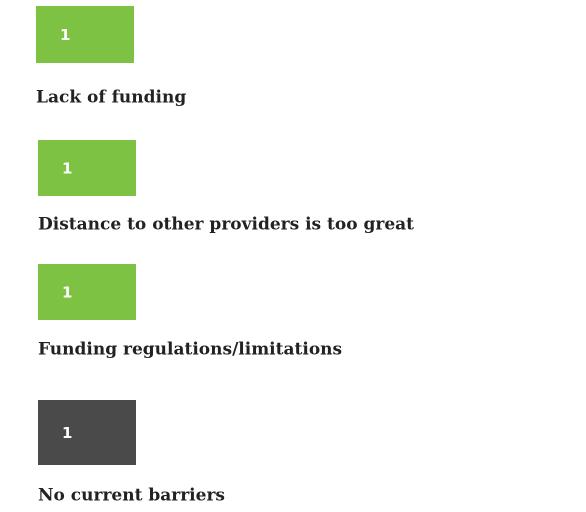 The image size is (586, 512). What do you see at coordinates (190, 350) in the screenshot?
I see `category-label: Funding regulations/limitations` at bounding box center [190, 350].